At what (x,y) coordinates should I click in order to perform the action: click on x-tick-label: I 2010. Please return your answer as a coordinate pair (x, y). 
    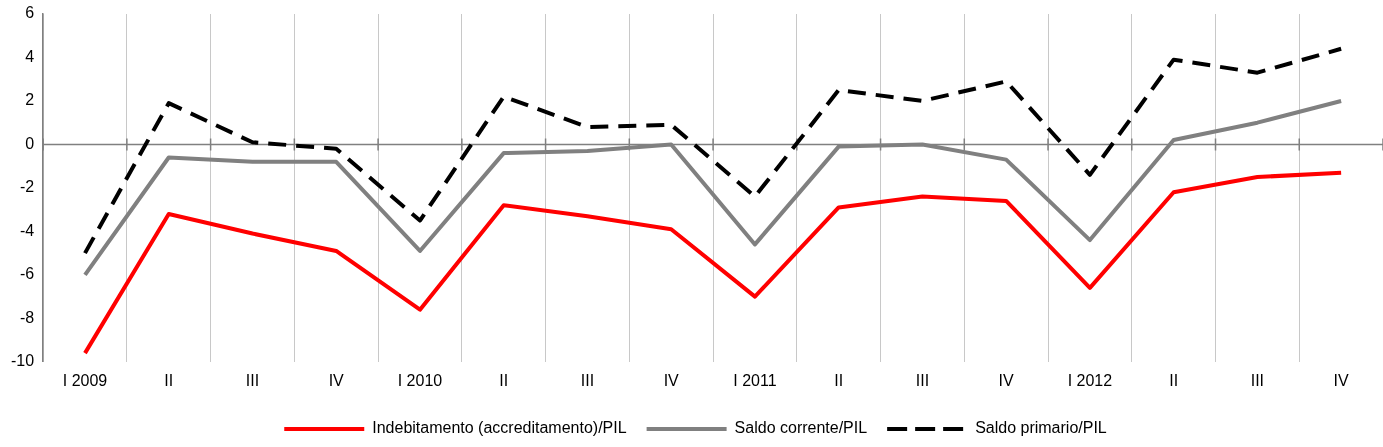
    Looking at the image, I should click on (420, 380).